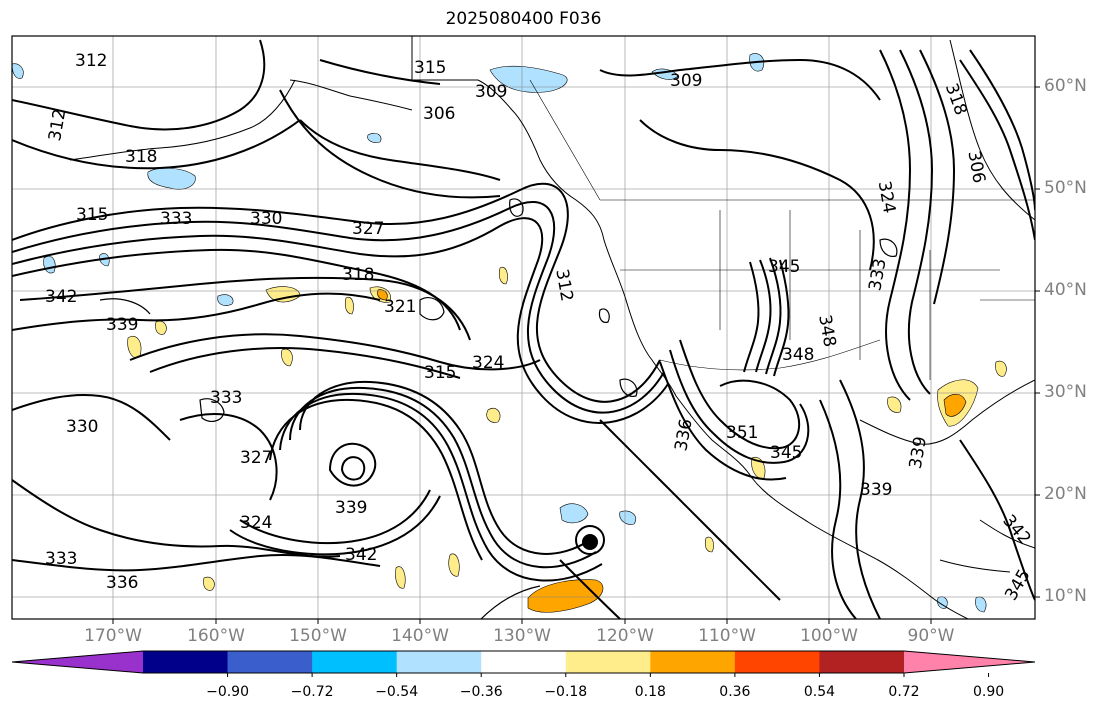 The image size is (1105, 712). I want to click on colorbar-tick-label: −0.18, so click(566, 692).